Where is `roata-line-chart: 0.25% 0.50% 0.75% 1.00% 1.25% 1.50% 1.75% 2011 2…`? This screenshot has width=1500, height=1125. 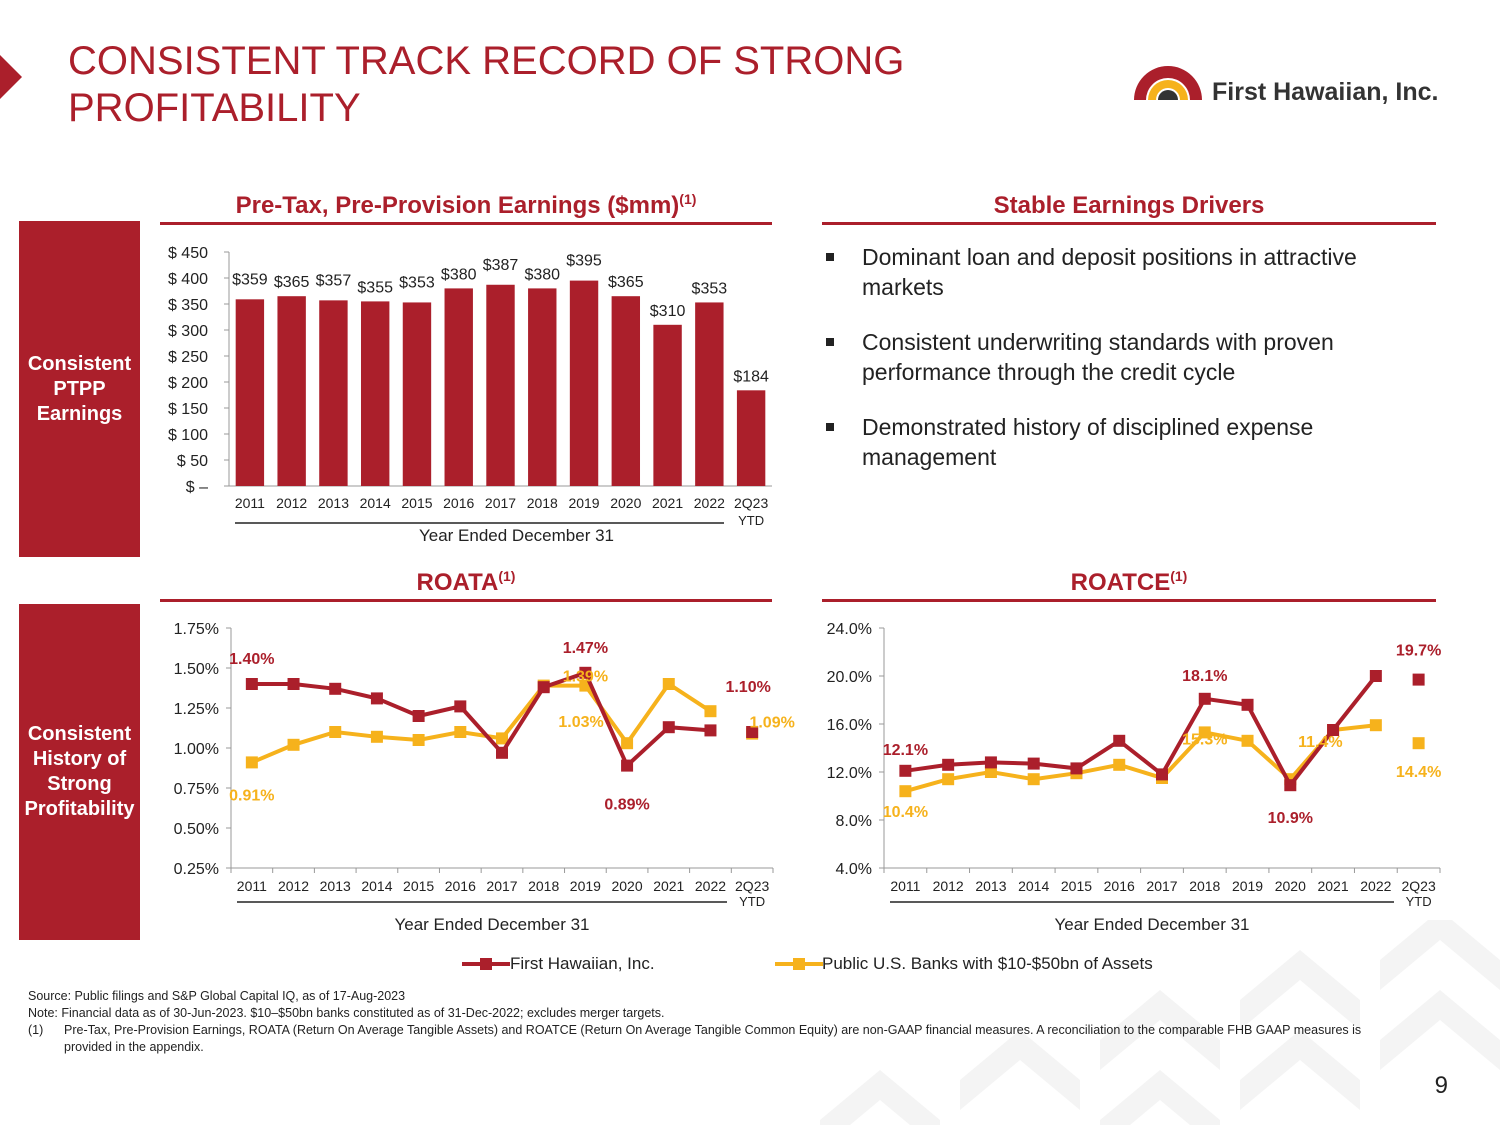 roata-line-chart: 0.25% 0.50% 0.75% 1.00% 1.25% 1.50% 1.75% 2011 2… is located at coordinates (484, 777).